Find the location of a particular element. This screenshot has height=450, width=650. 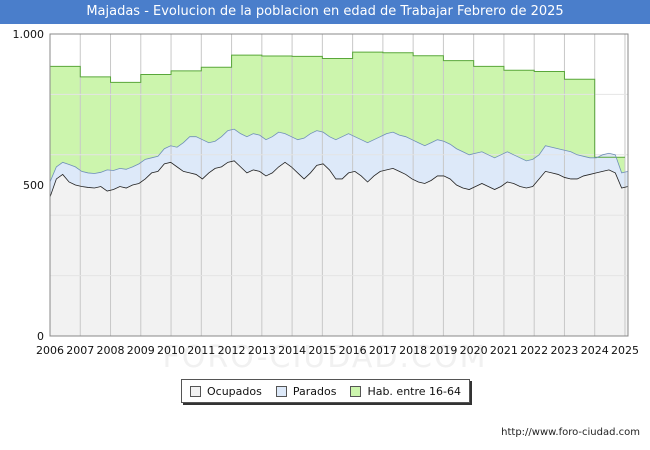

x-tick-label-2023: 2023 is located at coordinates (564, 349).